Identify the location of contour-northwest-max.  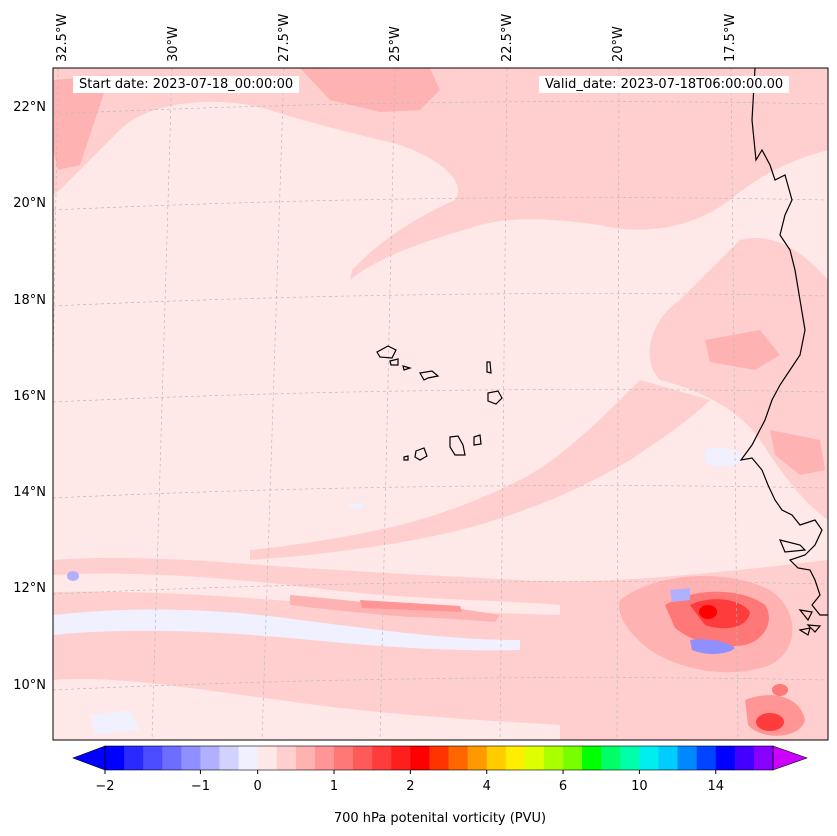
(81, 122).